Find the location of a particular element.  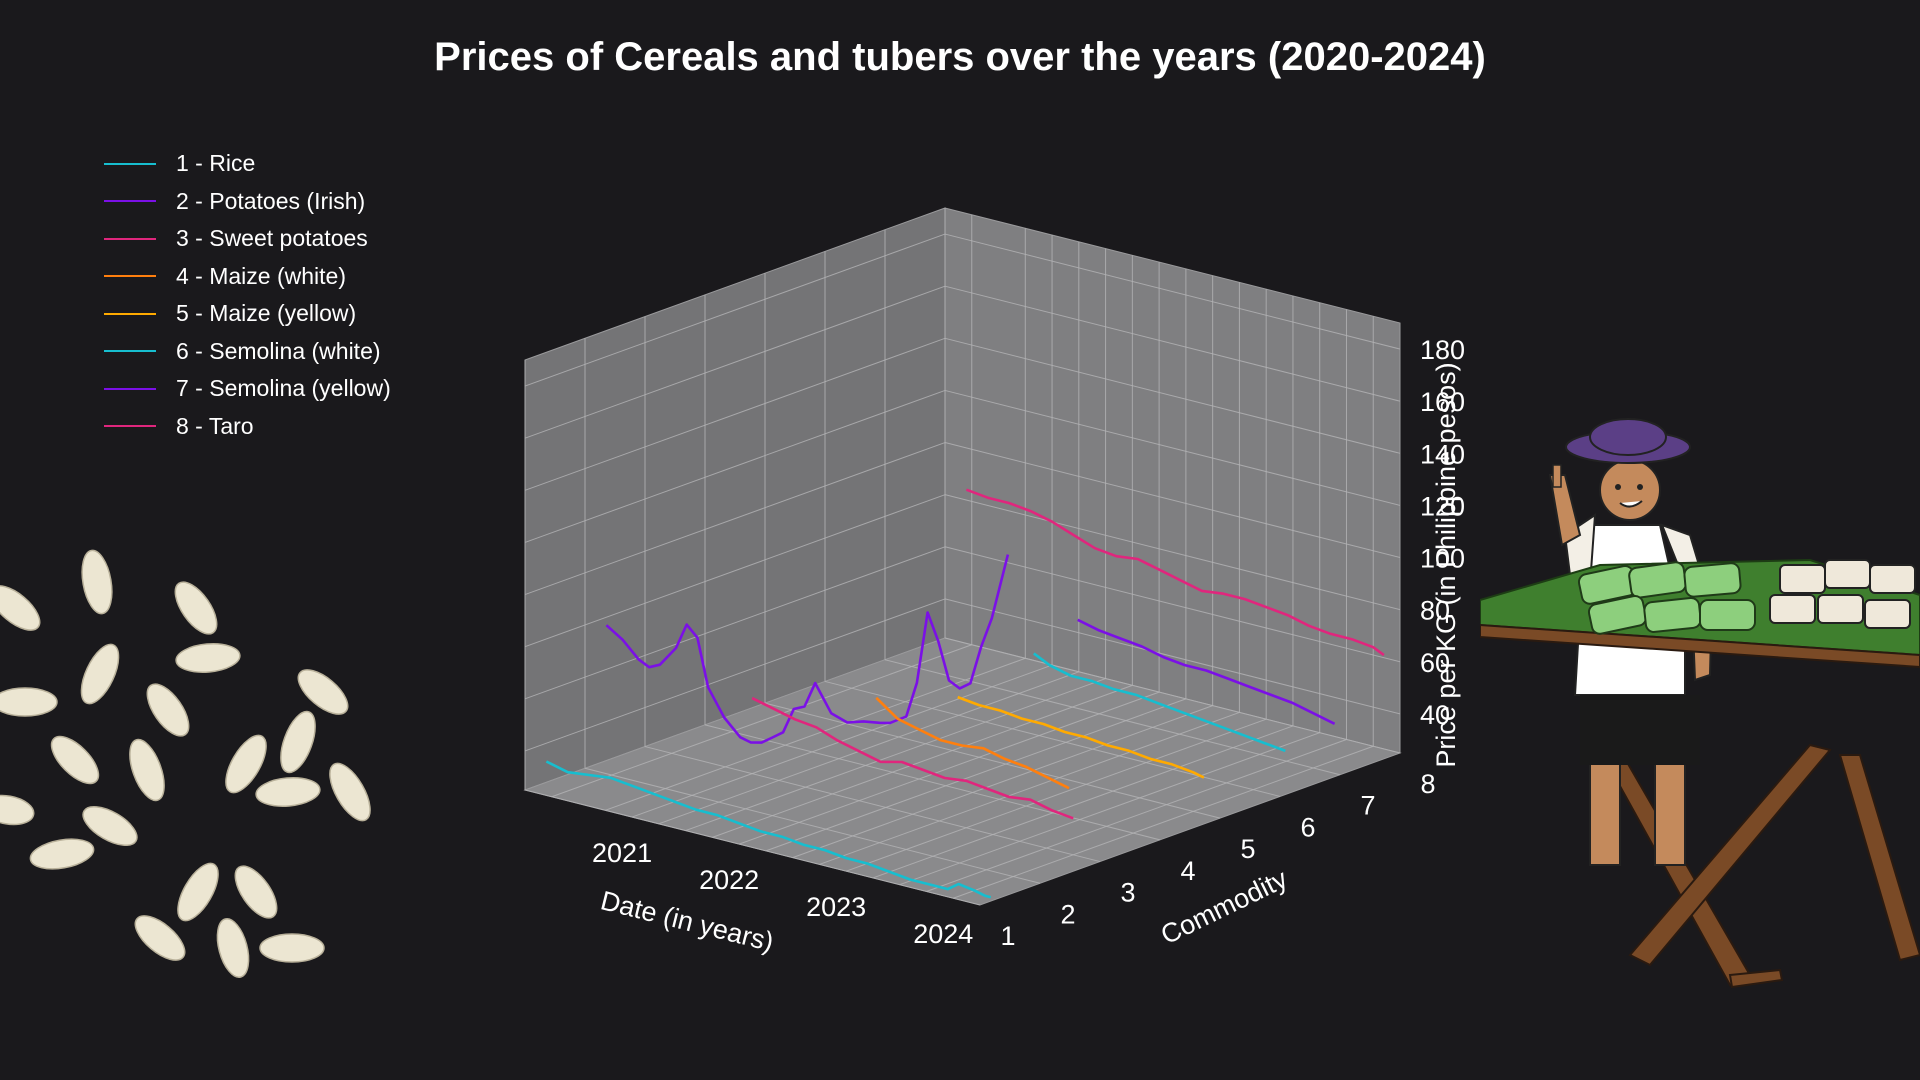

legend-item: 3 - Sweet potatoes is located at coordinates (247, 239).